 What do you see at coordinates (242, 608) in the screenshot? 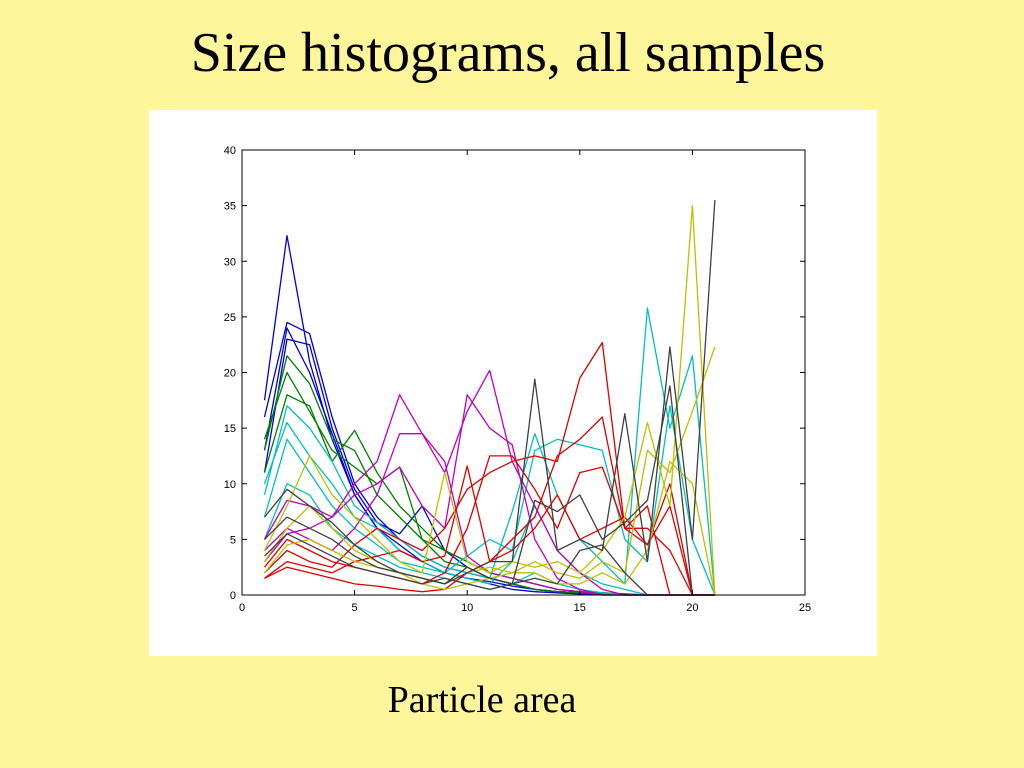
I see `x-tick-label: 0` at bounding box center [242, 608].